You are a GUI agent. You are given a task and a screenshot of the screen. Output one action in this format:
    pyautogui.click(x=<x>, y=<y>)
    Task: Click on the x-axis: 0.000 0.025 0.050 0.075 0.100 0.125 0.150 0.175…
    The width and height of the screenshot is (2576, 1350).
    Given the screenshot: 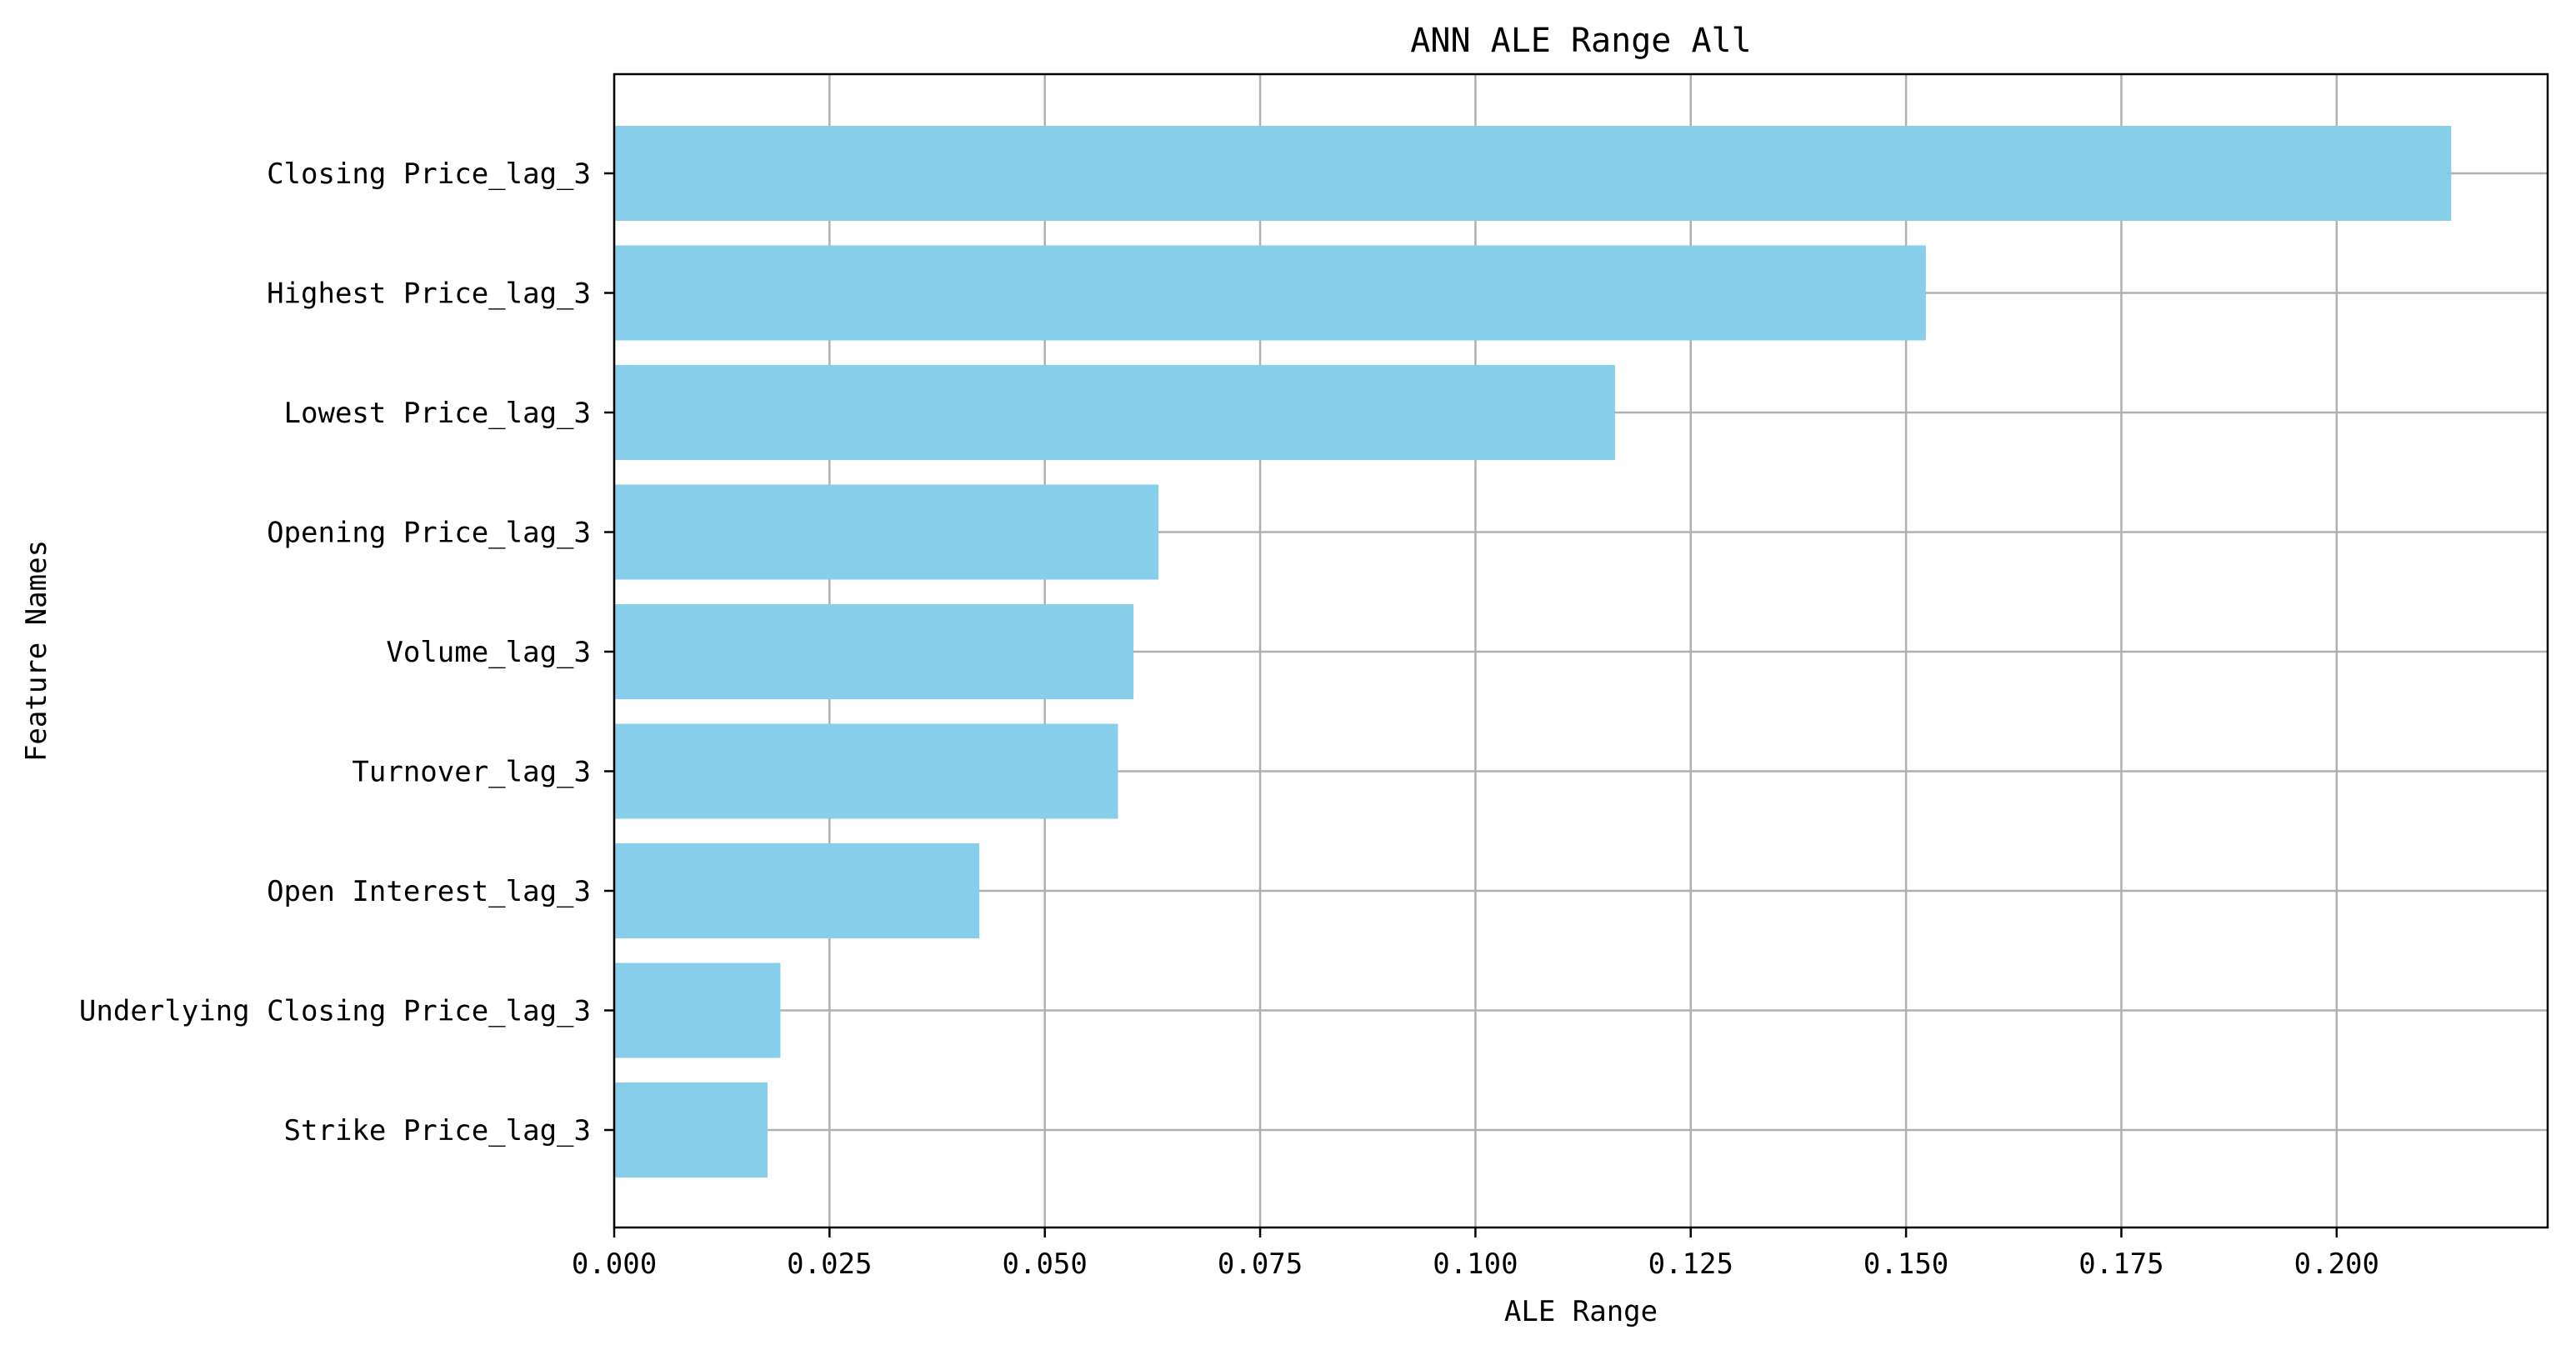 What is the action you would take?
    pyautogui.click(x=1476, y=1254)
    